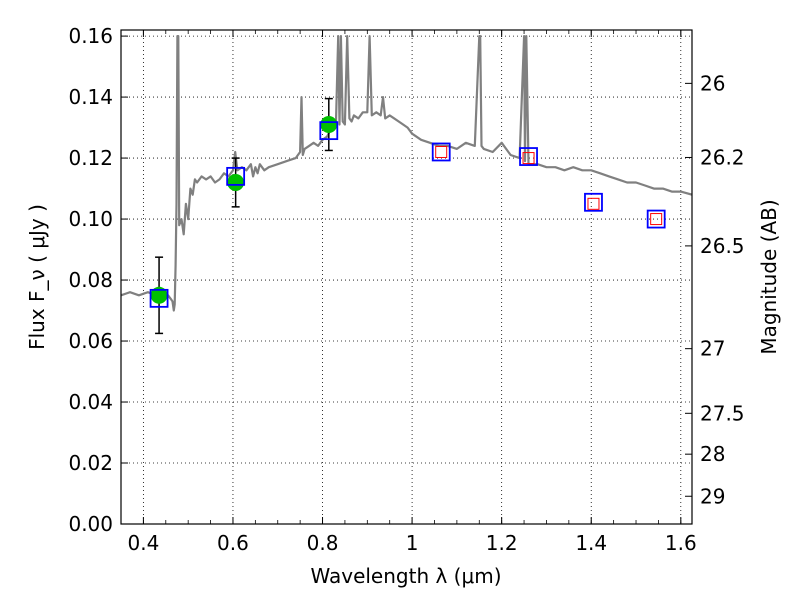 The height and width of the screenshot is (604, 800). I want to click on x-tick-label: 1.4, so click(591, 543).